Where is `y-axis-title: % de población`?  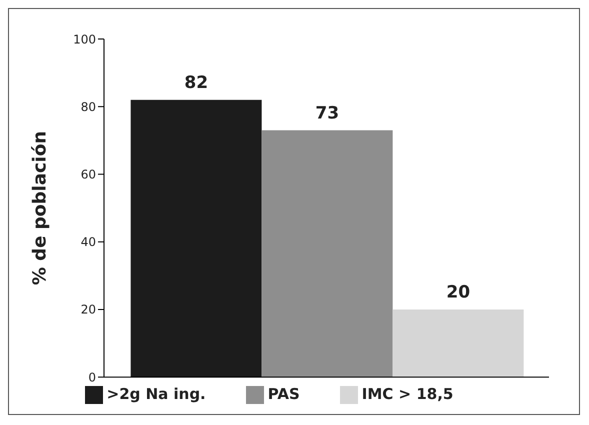 y-axis-title: % de población is located at coordinates (39, 208).